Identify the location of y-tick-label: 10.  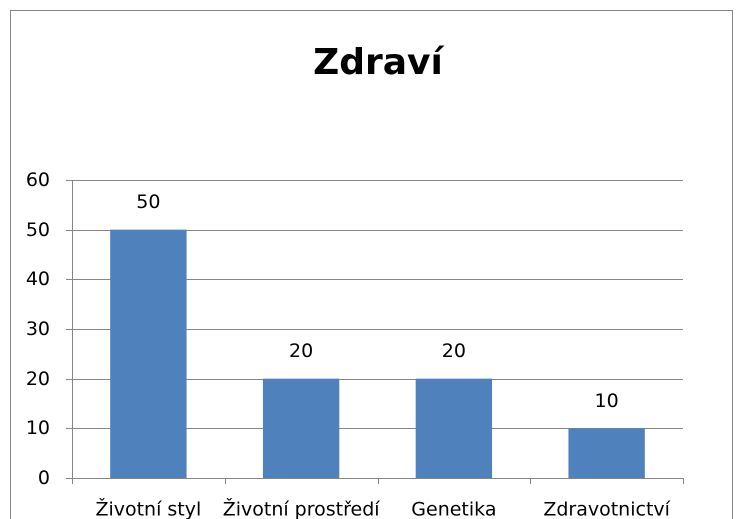
(38, 428).